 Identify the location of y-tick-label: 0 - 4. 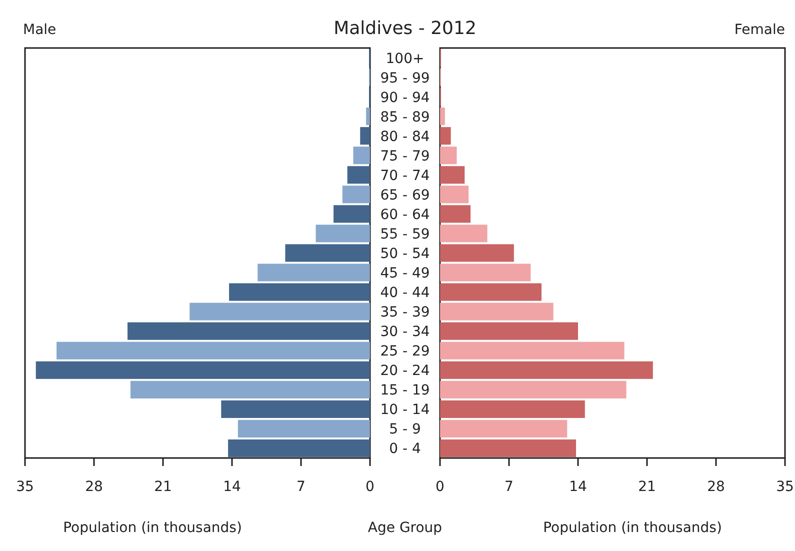
(405, 449).